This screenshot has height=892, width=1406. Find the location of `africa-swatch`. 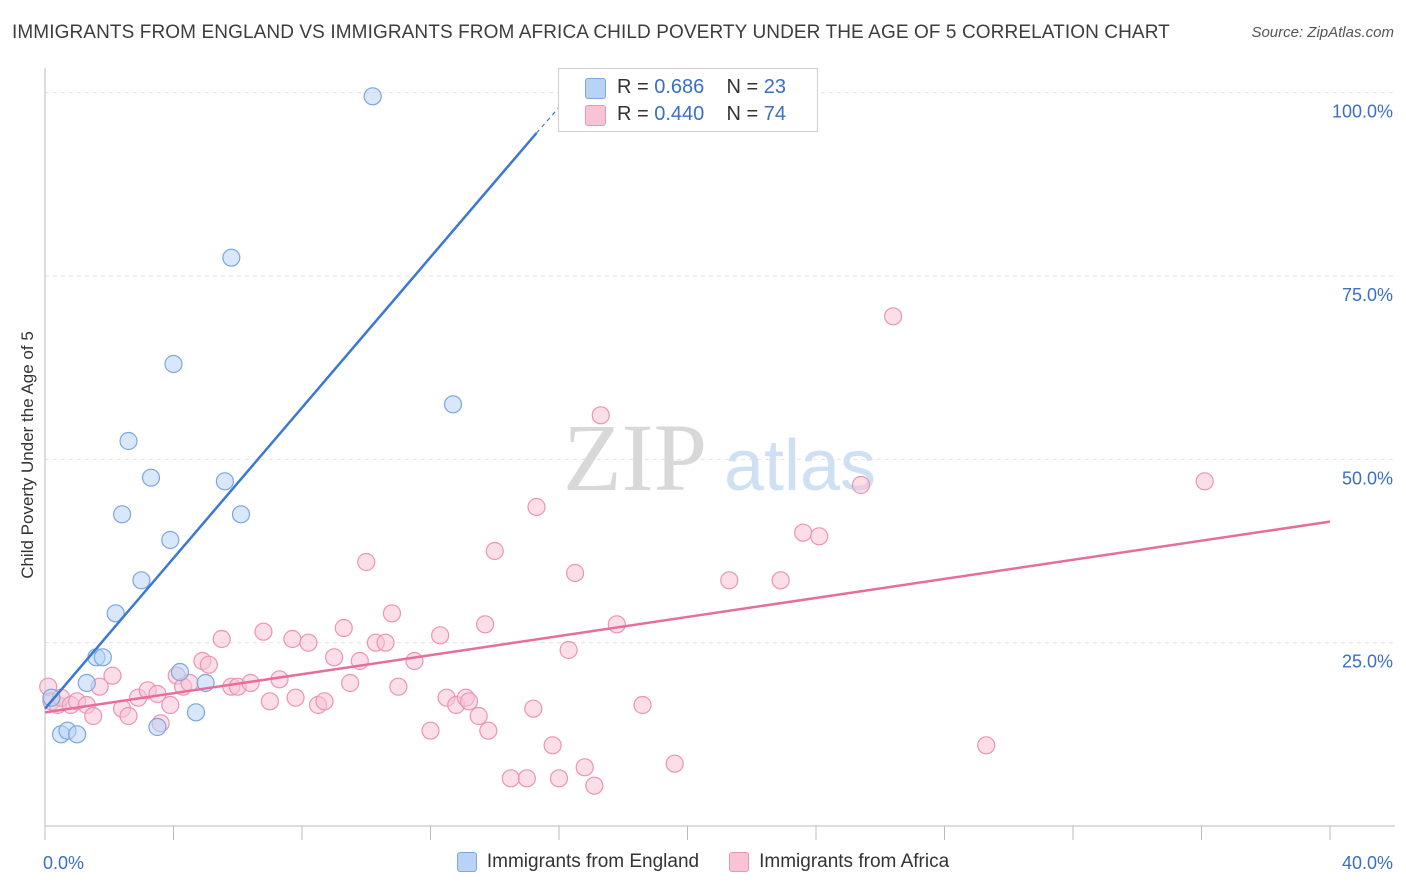

africa-swatch is located at coordinates (595, 115).